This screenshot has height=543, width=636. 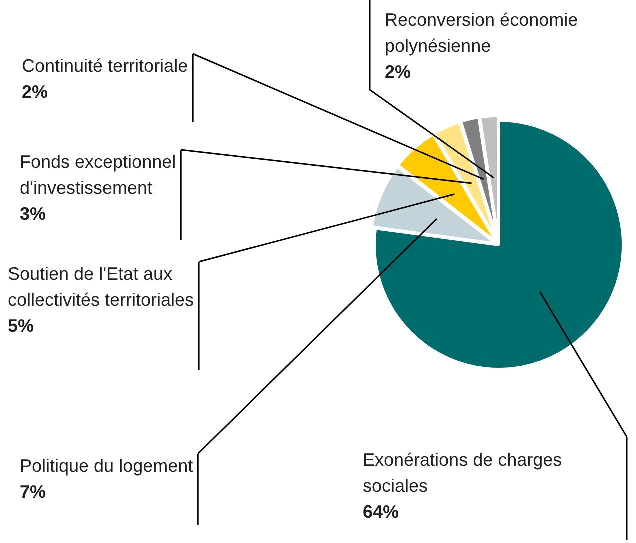 I want to click on slice-label: Politique du logement, so click(x=107, y=466).